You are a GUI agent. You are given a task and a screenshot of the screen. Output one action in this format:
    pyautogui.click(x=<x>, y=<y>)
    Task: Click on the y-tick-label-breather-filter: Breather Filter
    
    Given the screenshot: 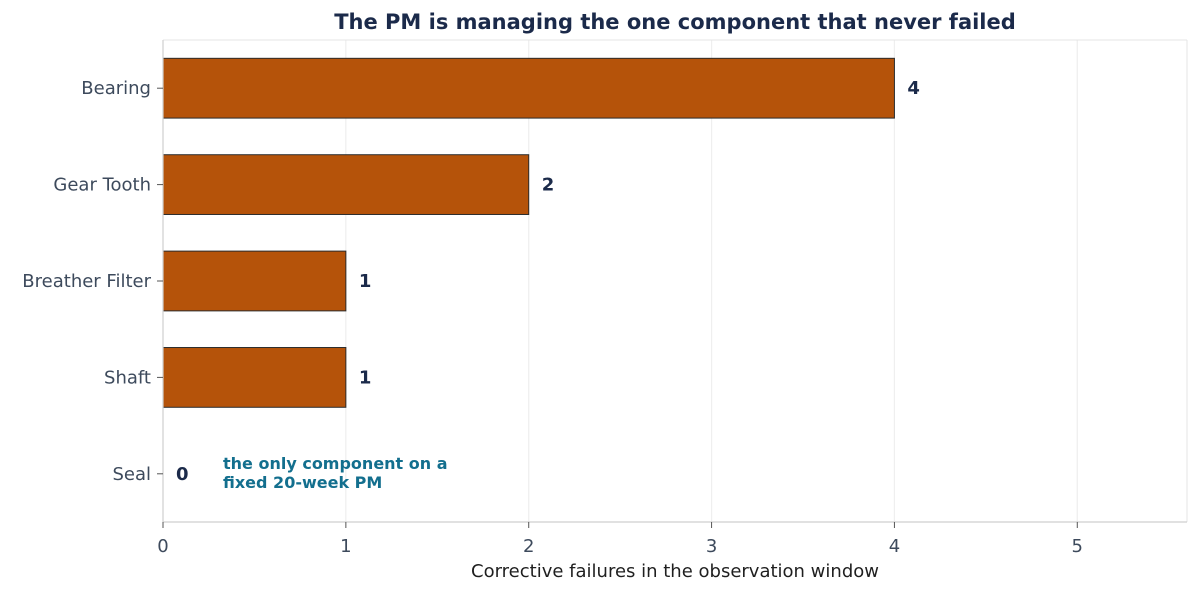 What is the action you would take?
    pyautogui.click(x=86, y=281)
    